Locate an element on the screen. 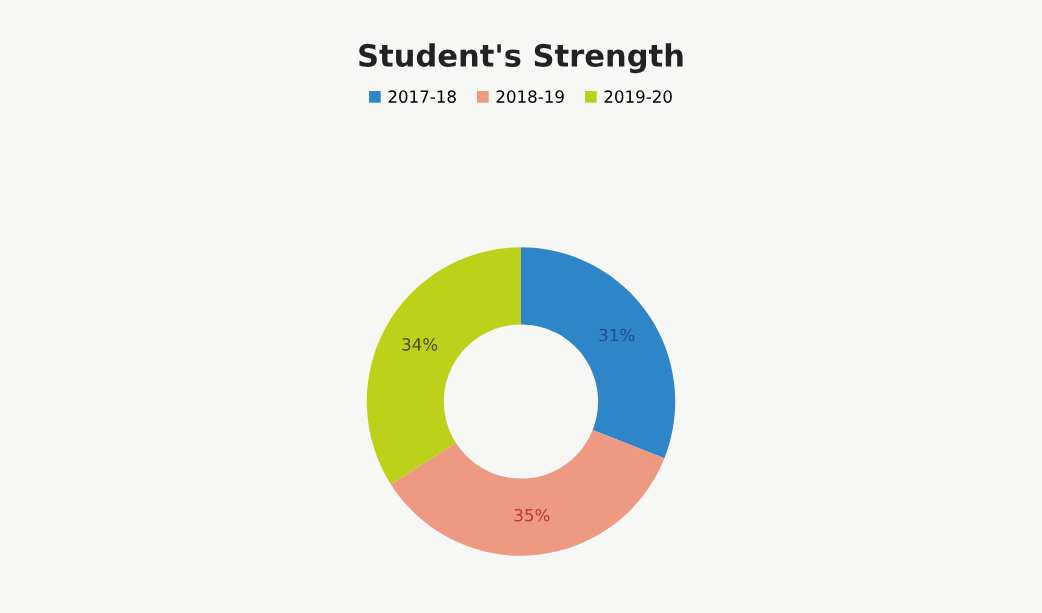 The image size is (1042, 613). legend-label: 2017-18 is located at coordinates (422, 96).